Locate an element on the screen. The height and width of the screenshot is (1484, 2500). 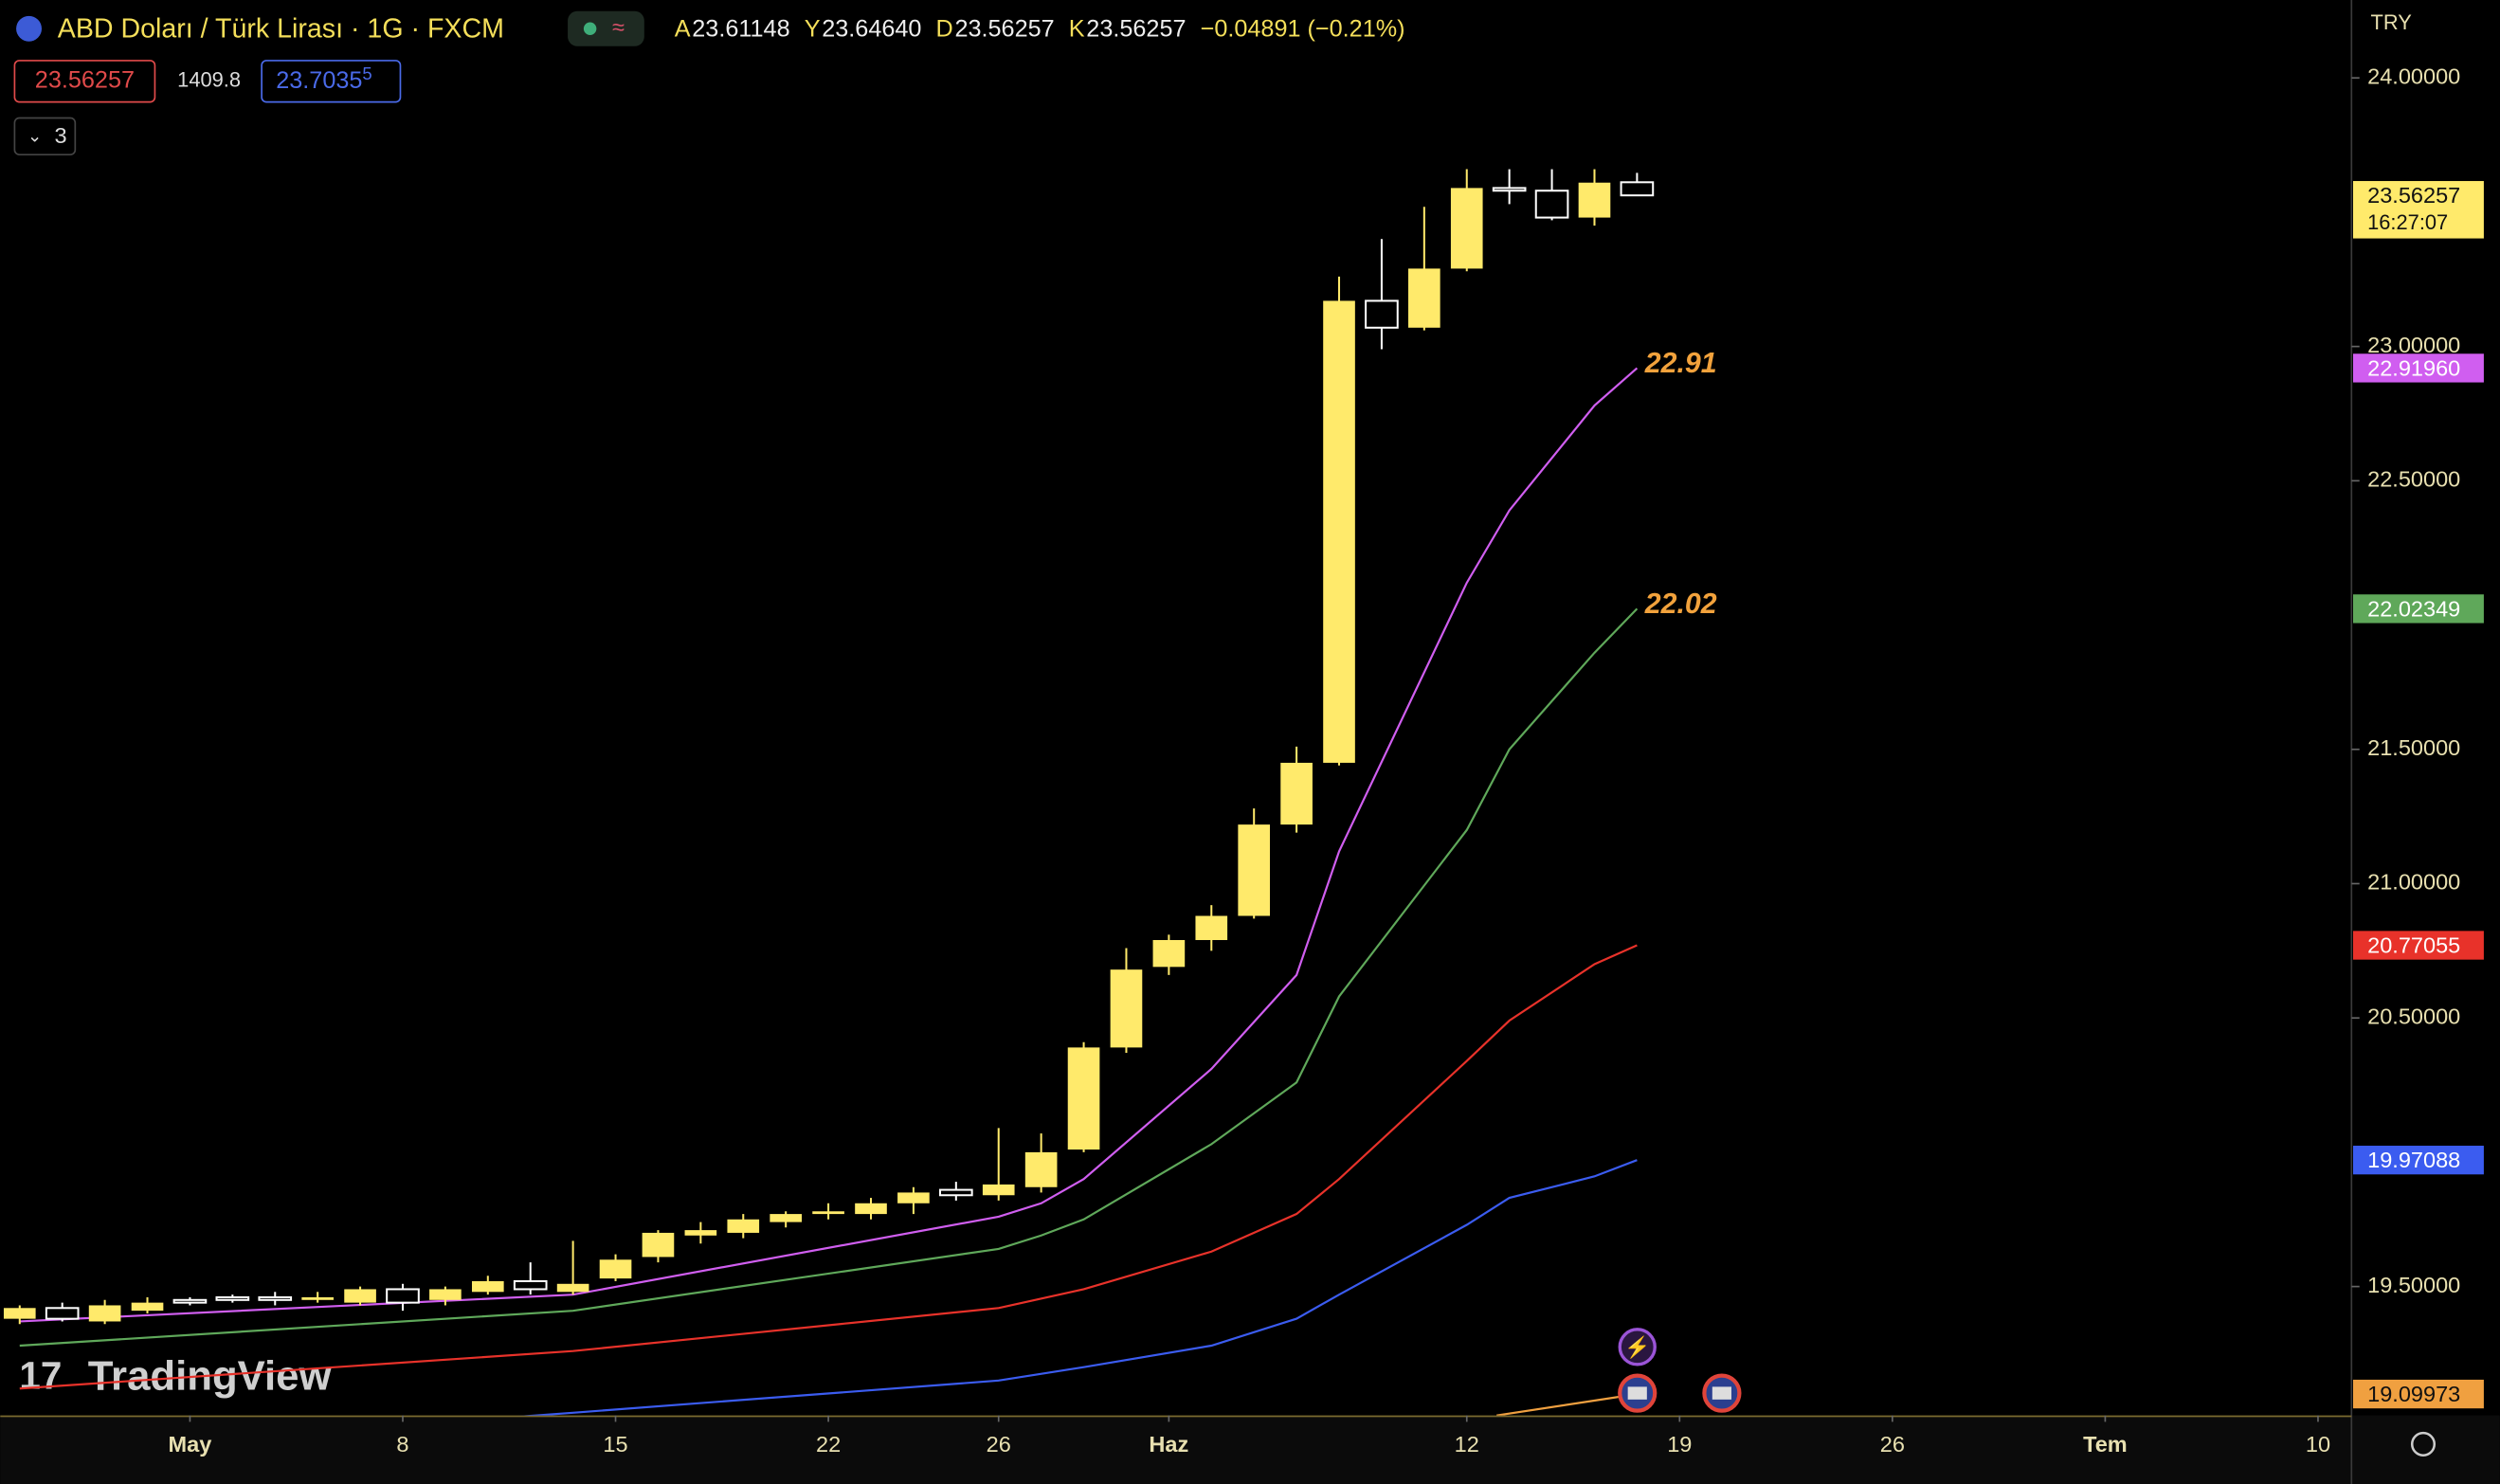
price-badge-label: 22.91960 is located at coordinates (2413, 367).